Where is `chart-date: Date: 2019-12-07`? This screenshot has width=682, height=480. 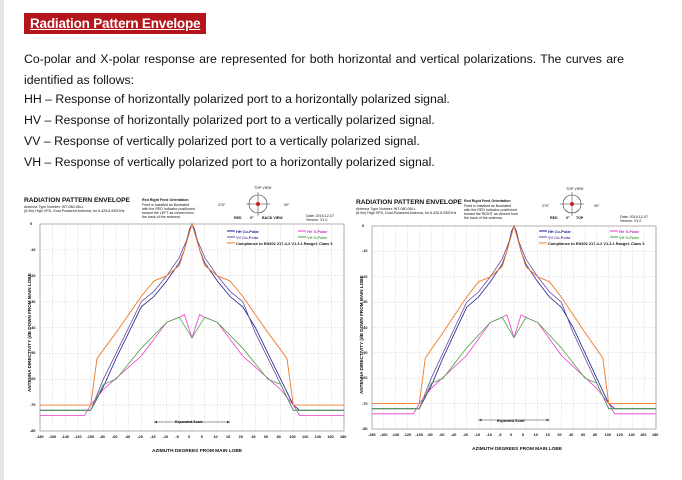 chart-date: Date: 2019-12-07 is located at coordinates (634, 217).